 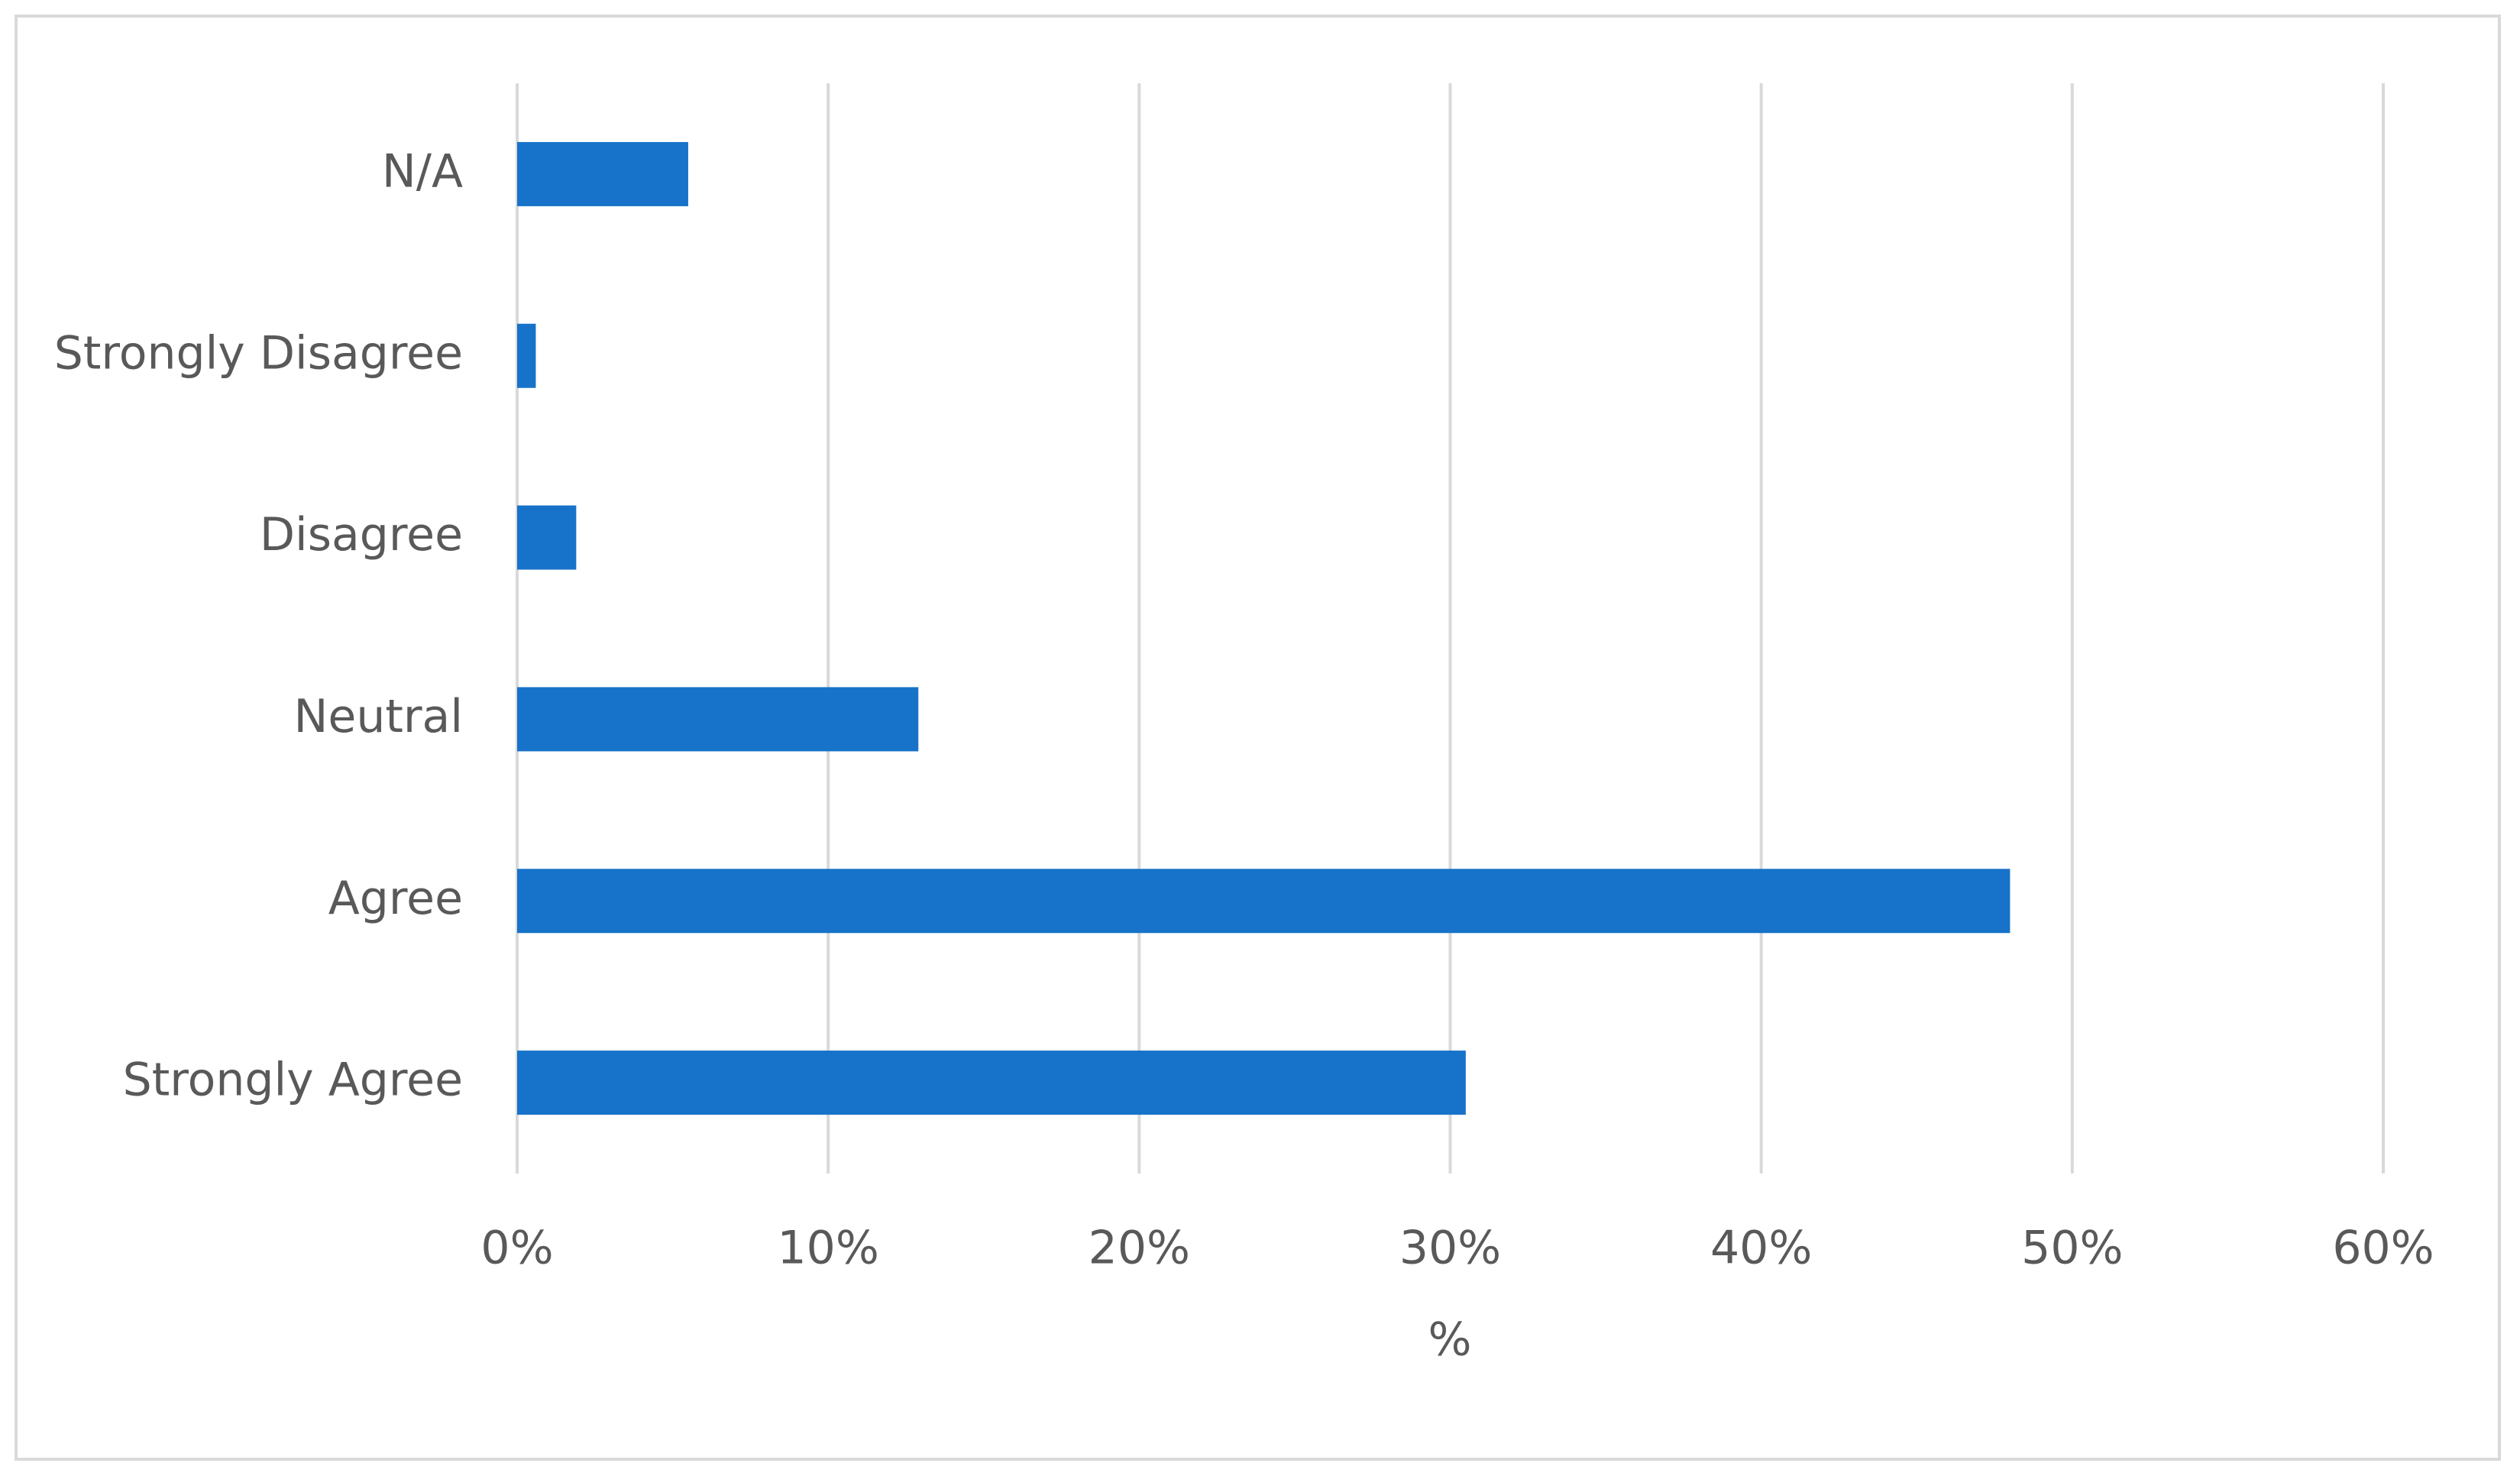 What do you see at coordinates (1450, 1248) in the screenshot?
I see `x-tick-label: 30%` at bounding box center [1450, 1248].